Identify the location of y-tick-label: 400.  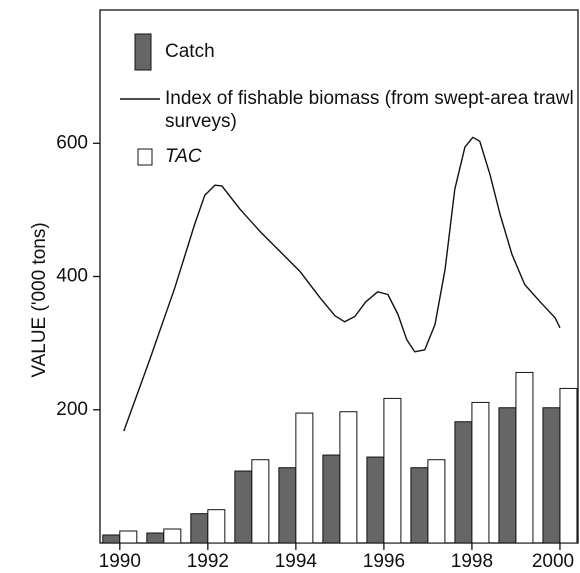
(72, 276).